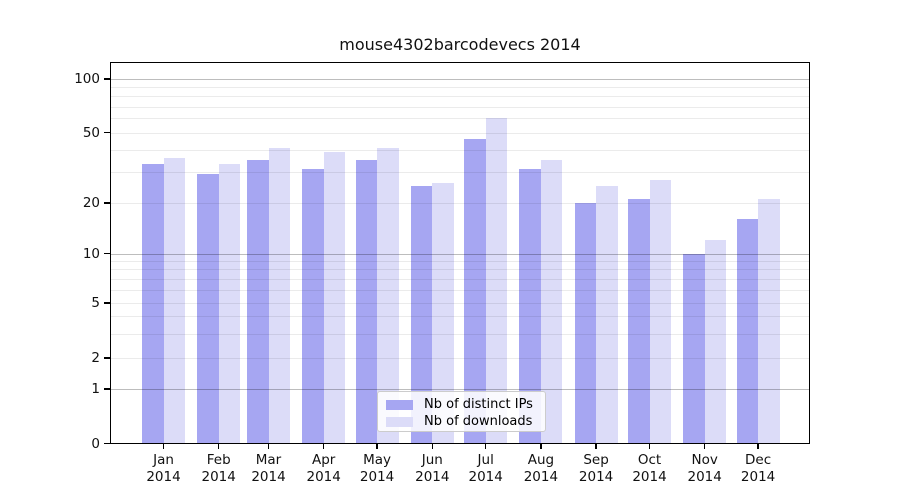 The image size is (900, 500). I want to click on legend-swatch-downloads, so click(399, 422).